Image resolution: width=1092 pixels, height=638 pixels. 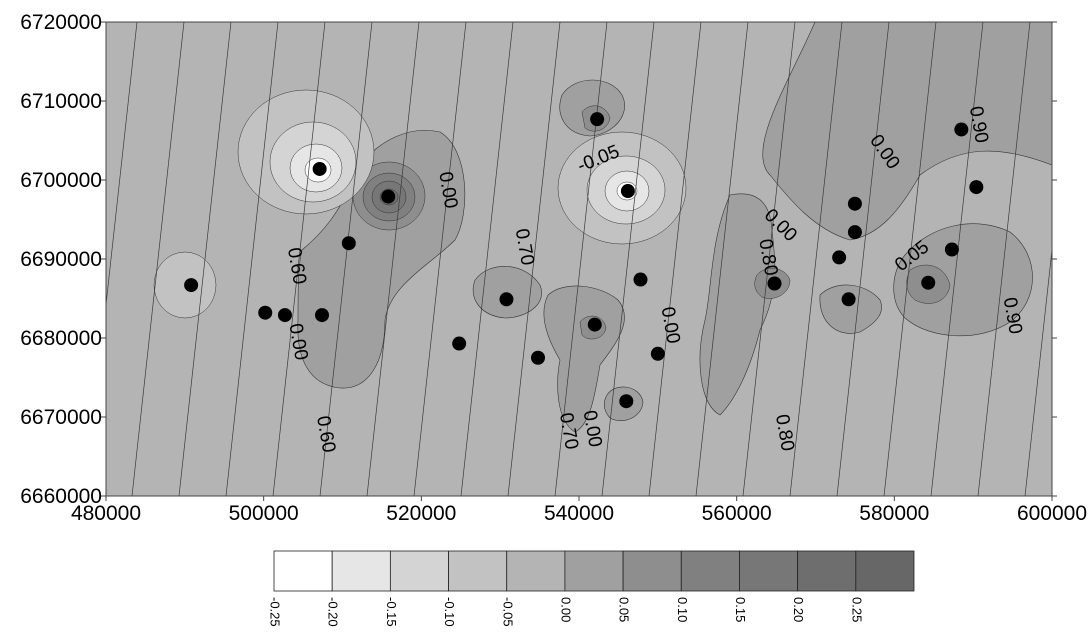 I want to click on y-tick-label: 6660000, so click(x=61, y=496).